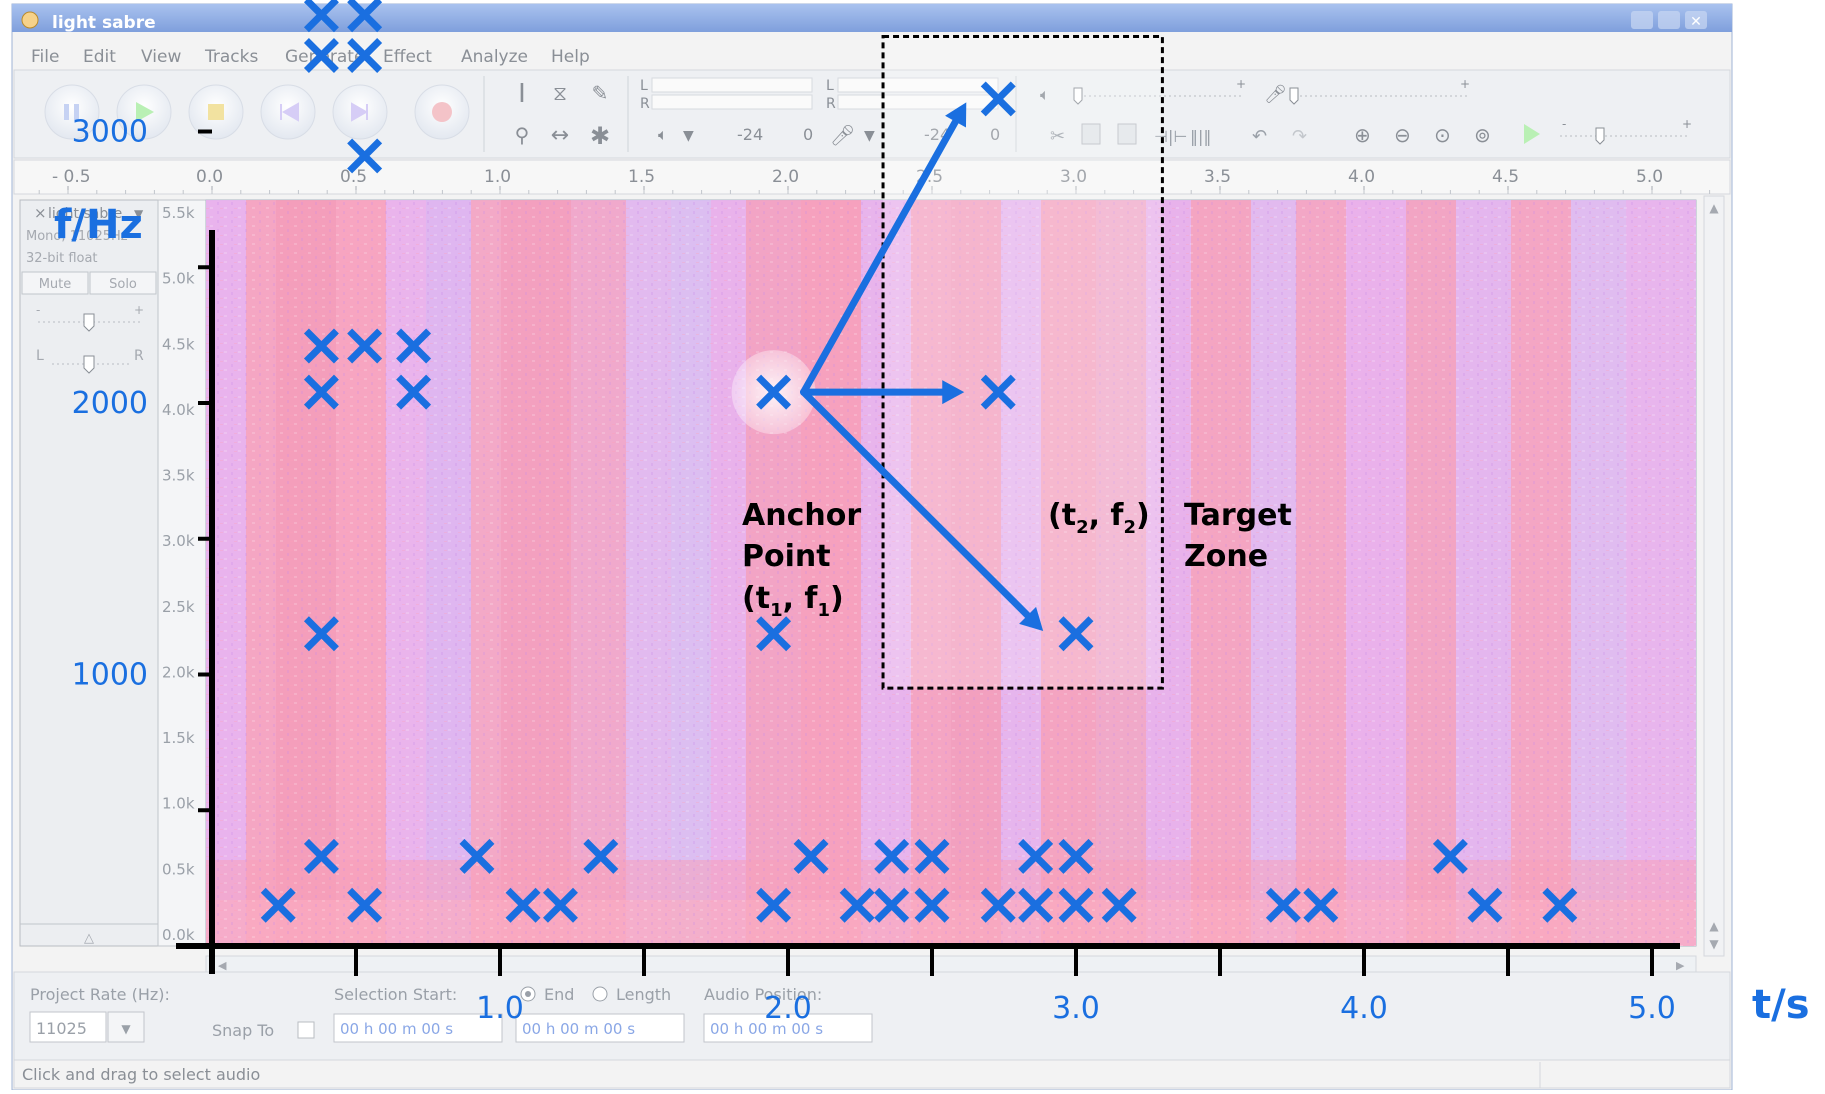 This screenshot has width=1825, height=1094. I want to click on copy-icon, so click(1091, 134).